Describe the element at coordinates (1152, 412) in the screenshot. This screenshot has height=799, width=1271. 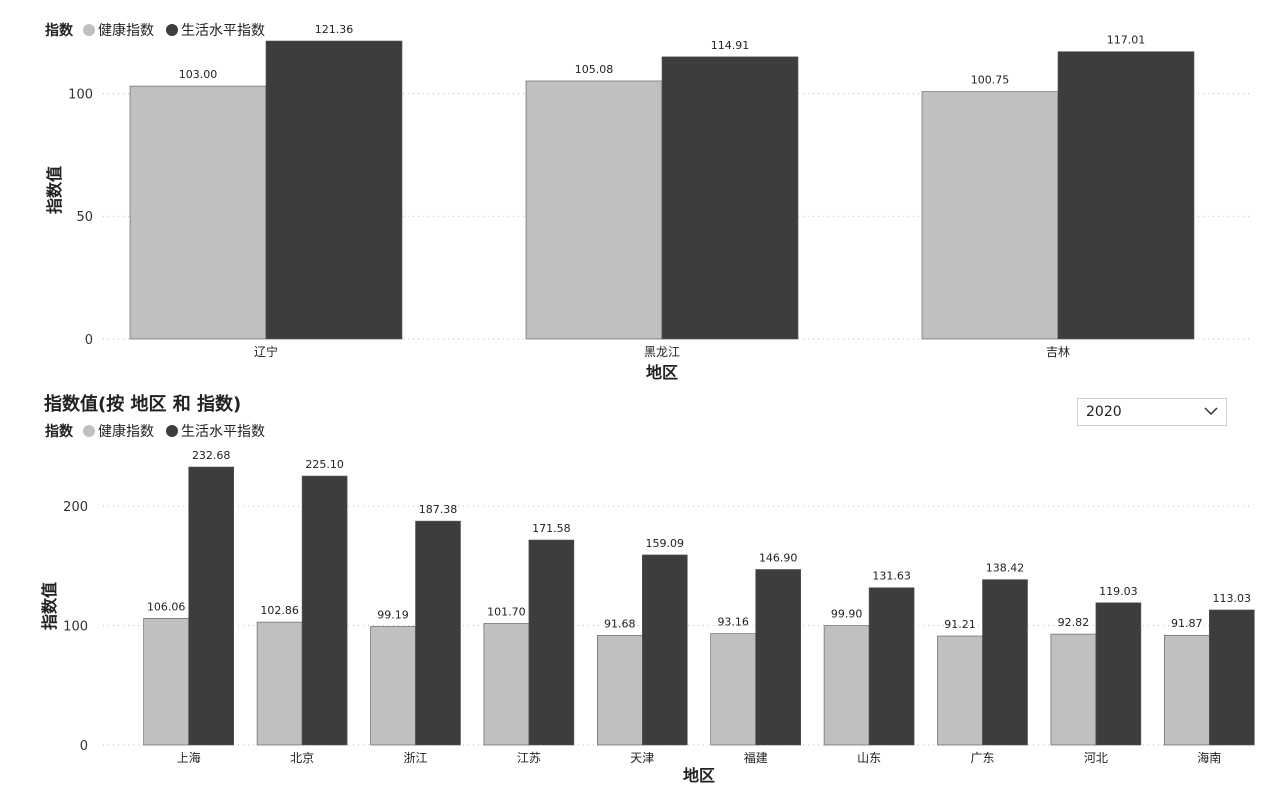
I see `year-filter-dropdown: 2020` at that location.